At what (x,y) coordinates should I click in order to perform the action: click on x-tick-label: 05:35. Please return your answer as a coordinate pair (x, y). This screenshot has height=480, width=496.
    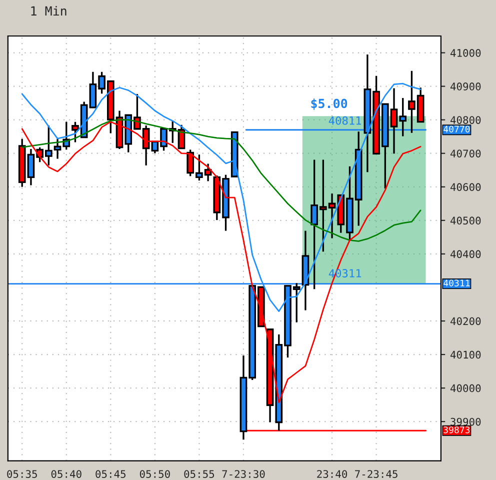
    Looking at the image, I should click on (22, 474).